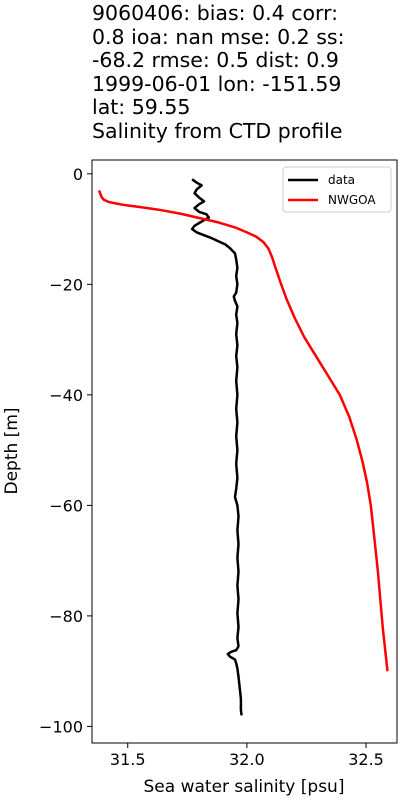 The width and height of the screenshot is (400, 800). Describe the element at coordinates (366, 759) in the screenshot. I see `x-tick-label: 32.5` at that location.